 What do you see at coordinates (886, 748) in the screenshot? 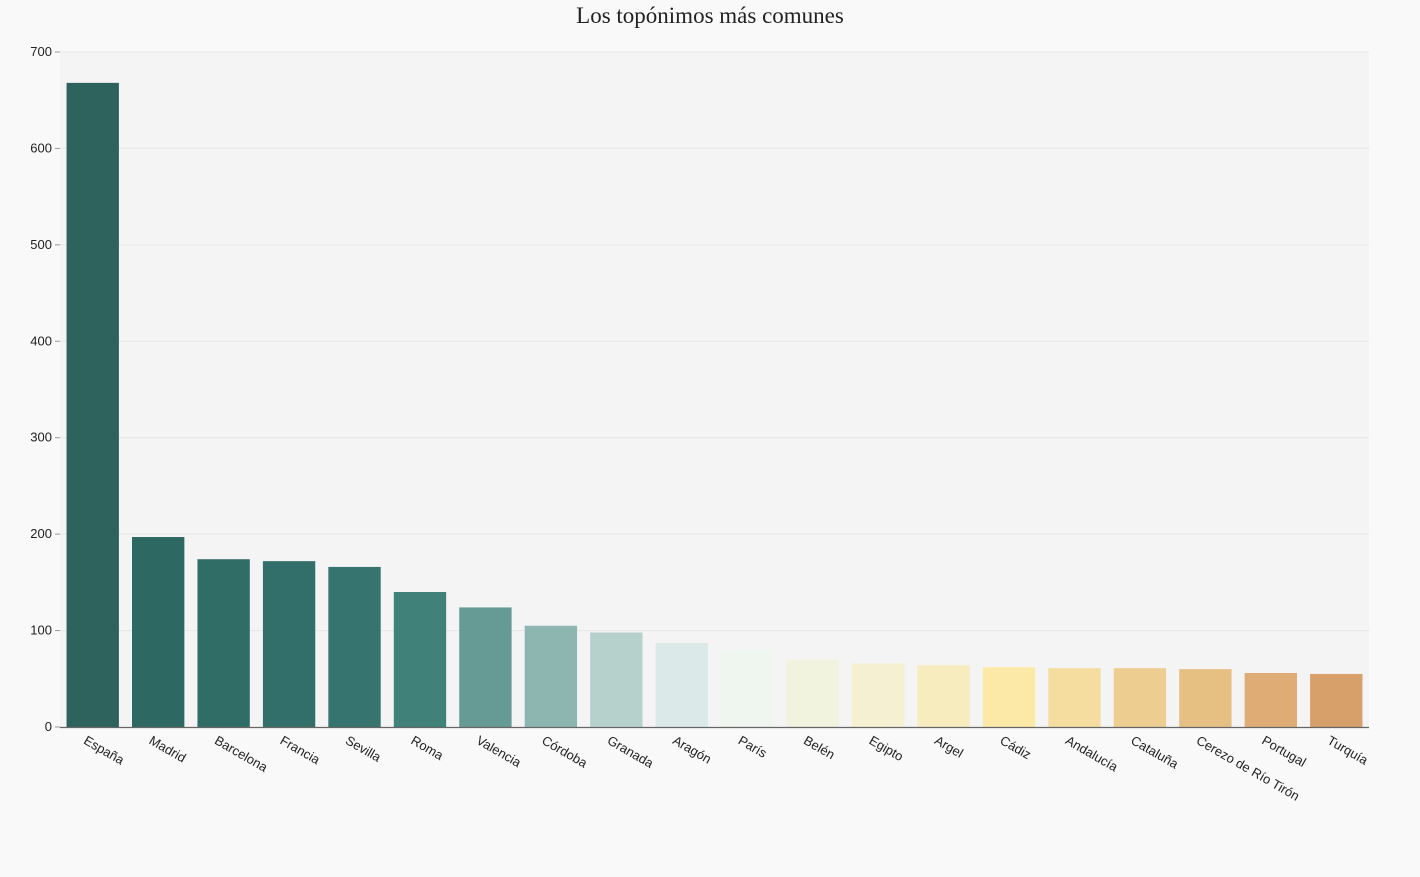
I see `x-tick-label: Egipto` at bounding box center [886, 748].